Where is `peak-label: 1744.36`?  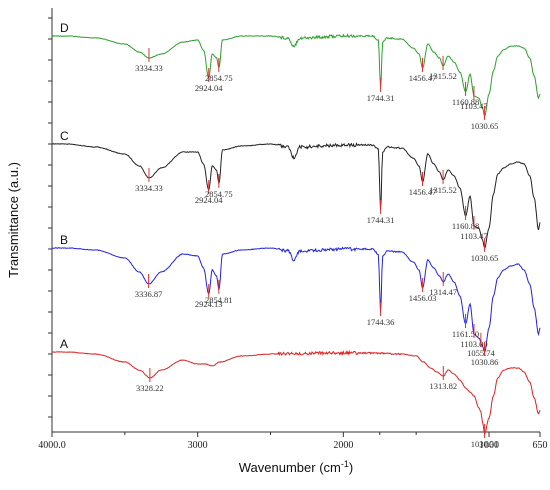 peak-label: 1744.36 is located at coordinates (381, 322).